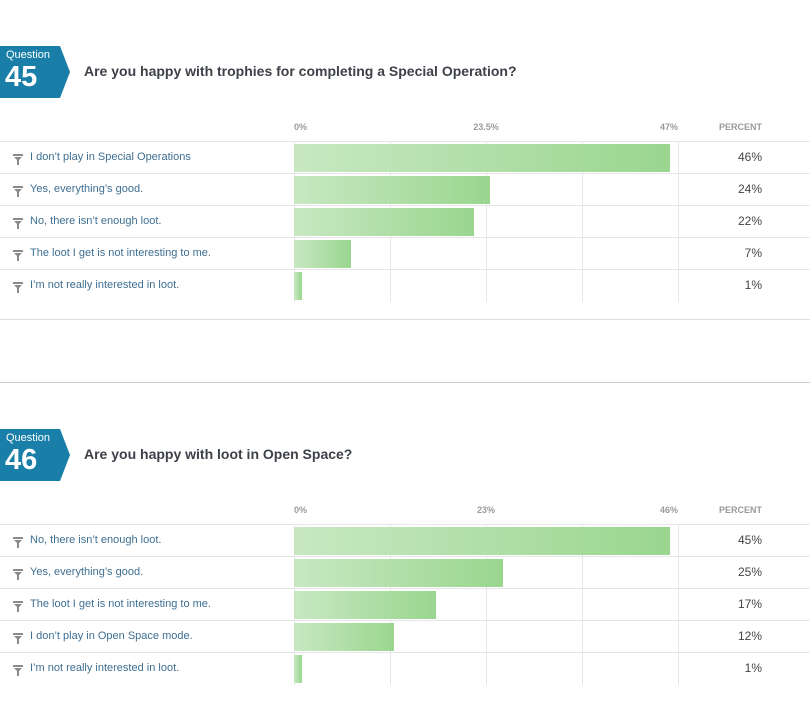  Describe the element at coordinates (21, 77) in the screenshot. I see `question-number: 45` at that location.